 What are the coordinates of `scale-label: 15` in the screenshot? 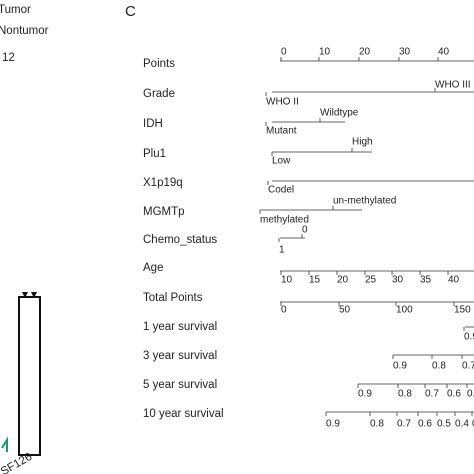 It's located at (315, 280).